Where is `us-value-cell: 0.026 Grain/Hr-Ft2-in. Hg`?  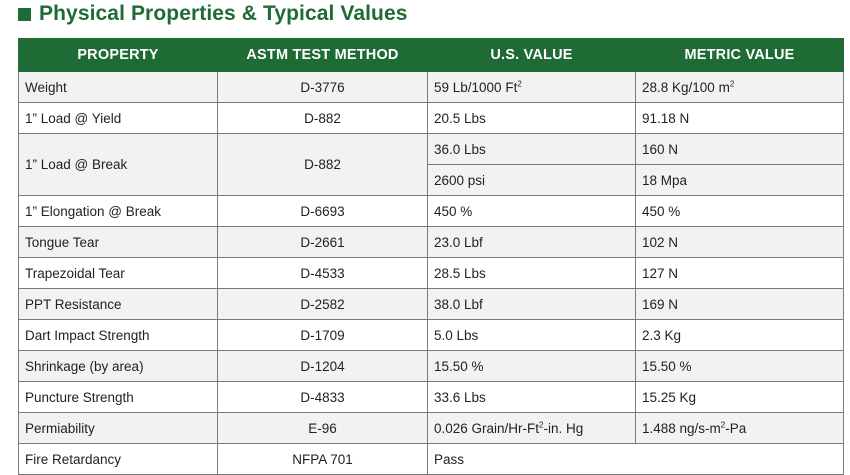 us-value-cell: 0.026 Grain/Hr-Ft2-in. Hg is located at coordinates (531, 428).